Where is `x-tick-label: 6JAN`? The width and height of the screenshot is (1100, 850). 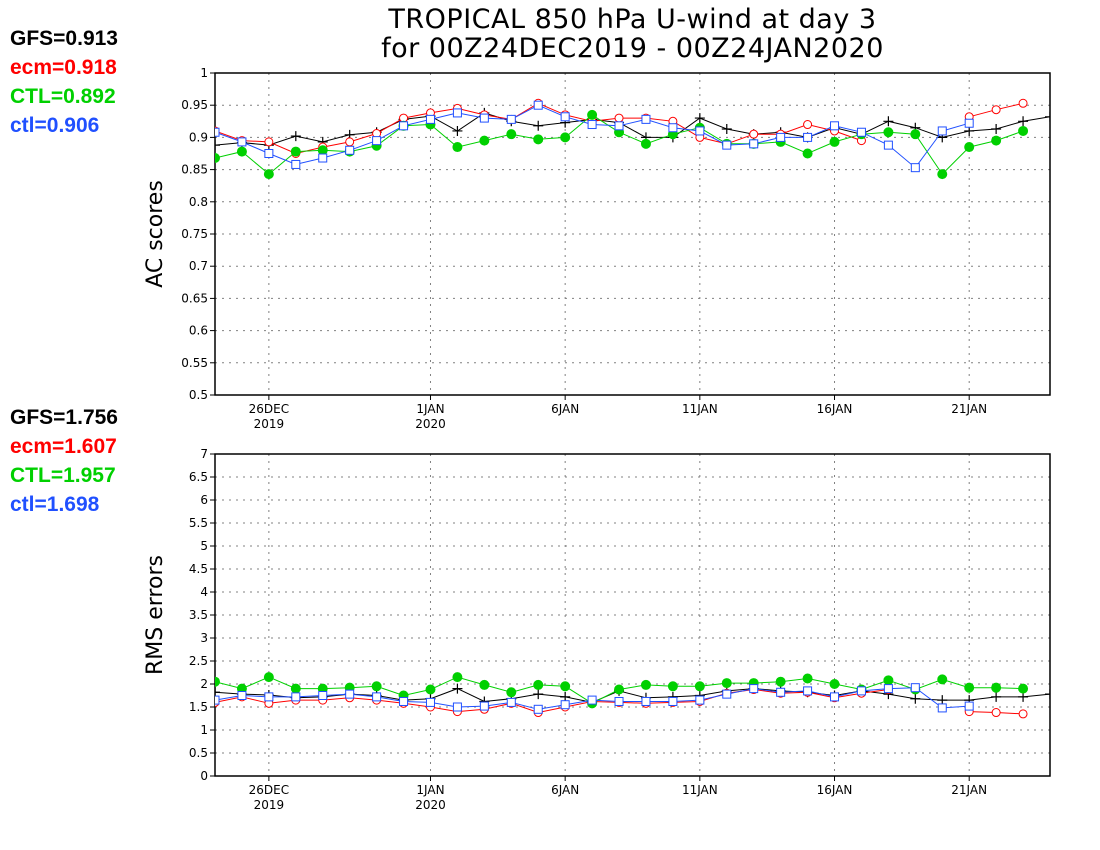
x-tick-label: 6JAN is located at coordinates (565, 409).